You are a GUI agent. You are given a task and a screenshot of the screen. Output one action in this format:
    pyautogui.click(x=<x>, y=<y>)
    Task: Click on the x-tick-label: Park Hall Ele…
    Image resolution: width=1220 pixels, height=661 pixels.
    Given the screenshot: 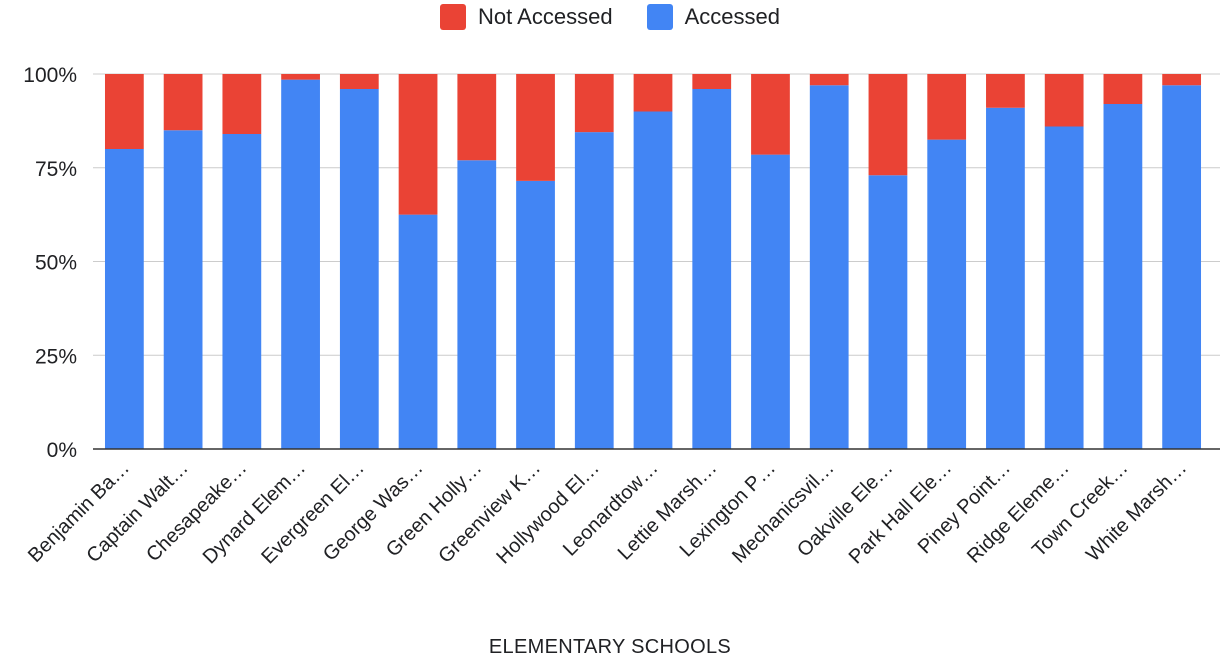 What is the action you would take?
    pyautogui.click(x=900, y=512)
    